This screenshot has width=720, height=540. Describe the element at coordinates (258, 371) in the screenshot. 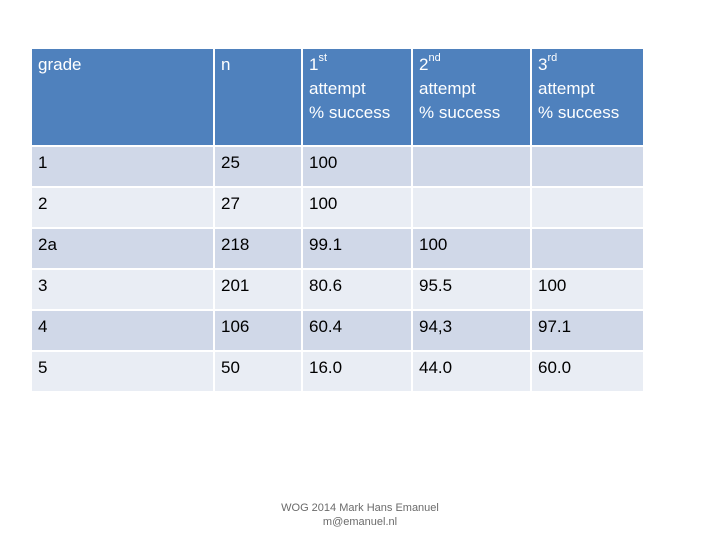

I see `cell-n: 50` at that location.